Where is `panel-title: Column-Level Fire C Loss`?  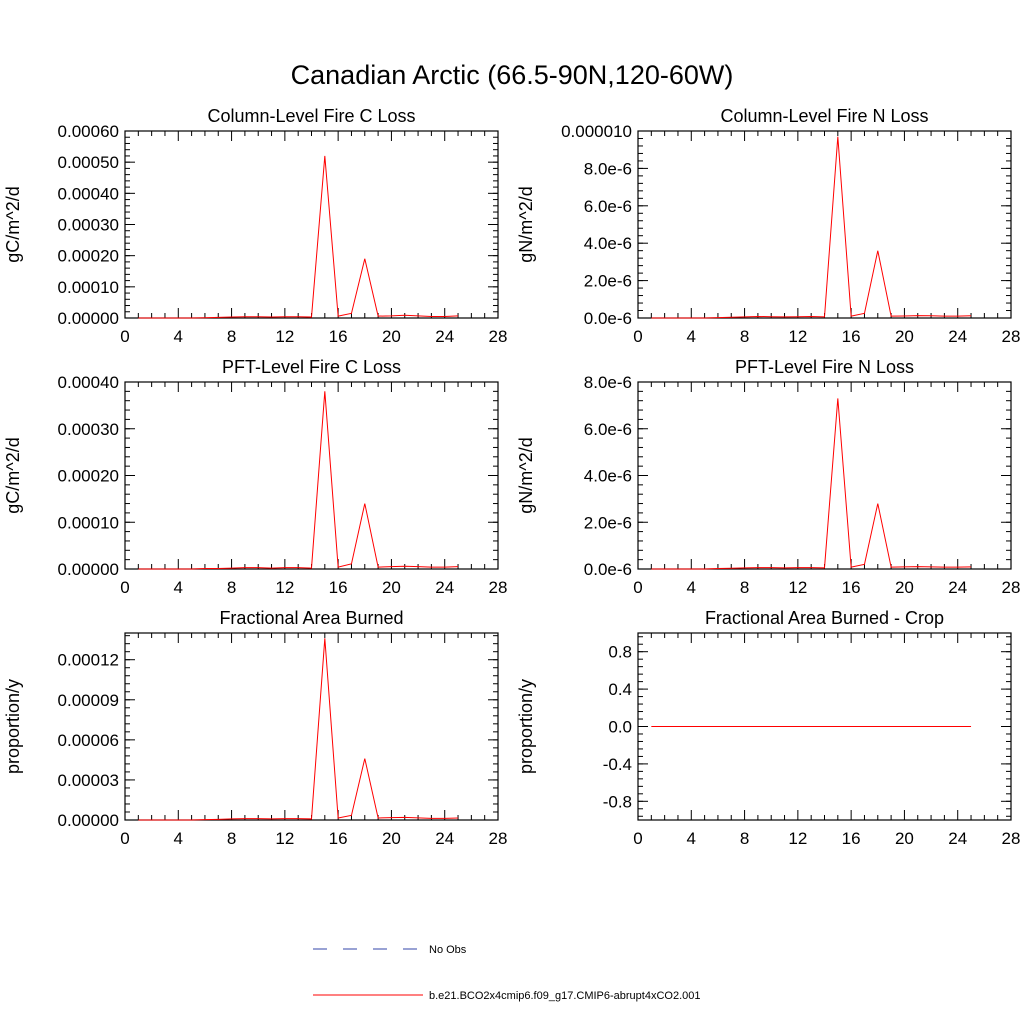
panel-title: Column-Level Fire C Loss is located at coordinates (311, 116).